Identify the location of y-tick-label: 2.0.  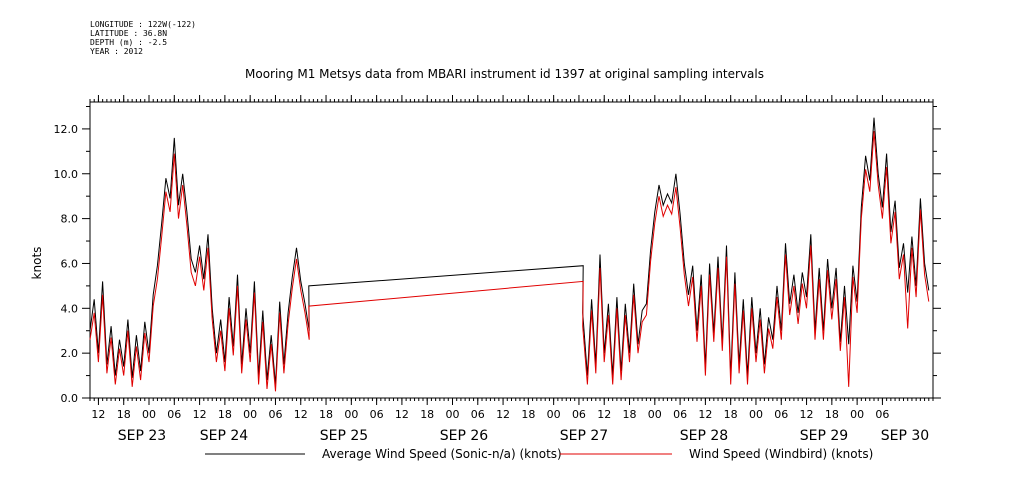
(70, 353).